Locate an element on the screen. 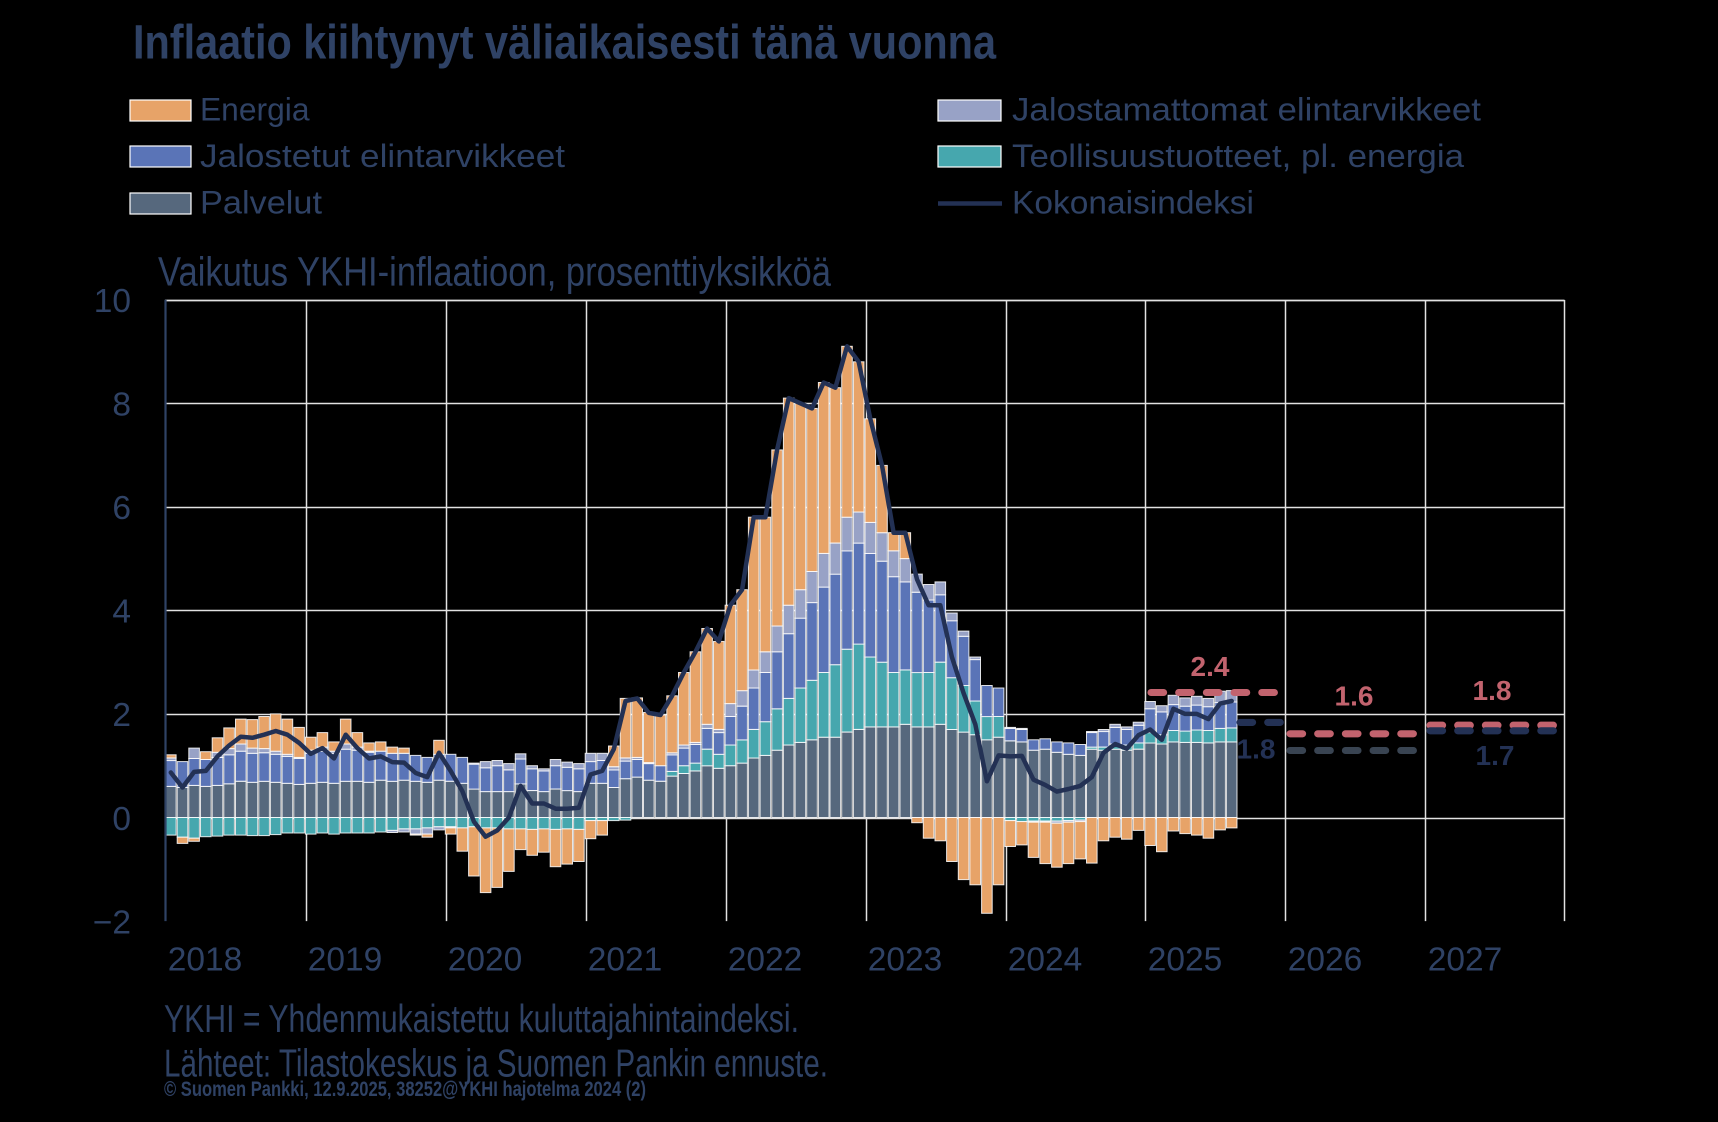 The height and width of the screenshot is (1122, 1718). svg-text: 1.7 is located at coordinates (1495, 755).